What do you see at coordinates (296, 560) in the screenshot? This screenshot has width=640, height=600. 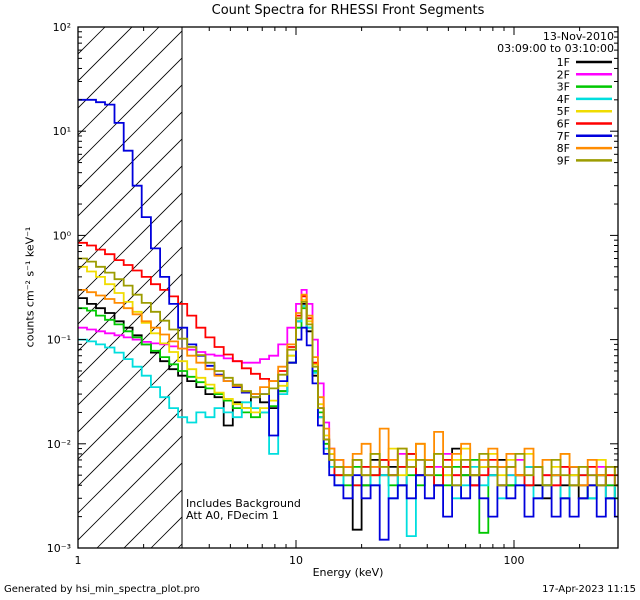 I see `x-tick-label: 10` at bounding box center [296, 560].